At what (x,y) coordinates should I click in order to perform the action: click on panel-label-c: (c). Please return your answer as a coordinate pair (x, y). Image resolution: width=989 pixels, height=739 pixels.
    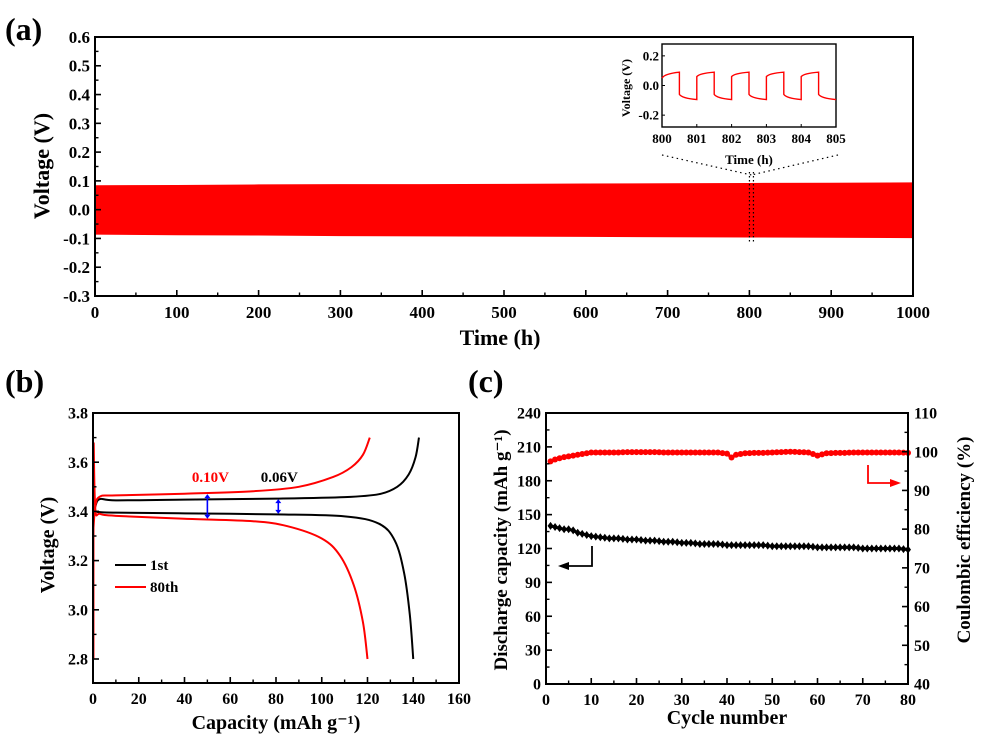
    Looking at the image, I should click on (486, 381).